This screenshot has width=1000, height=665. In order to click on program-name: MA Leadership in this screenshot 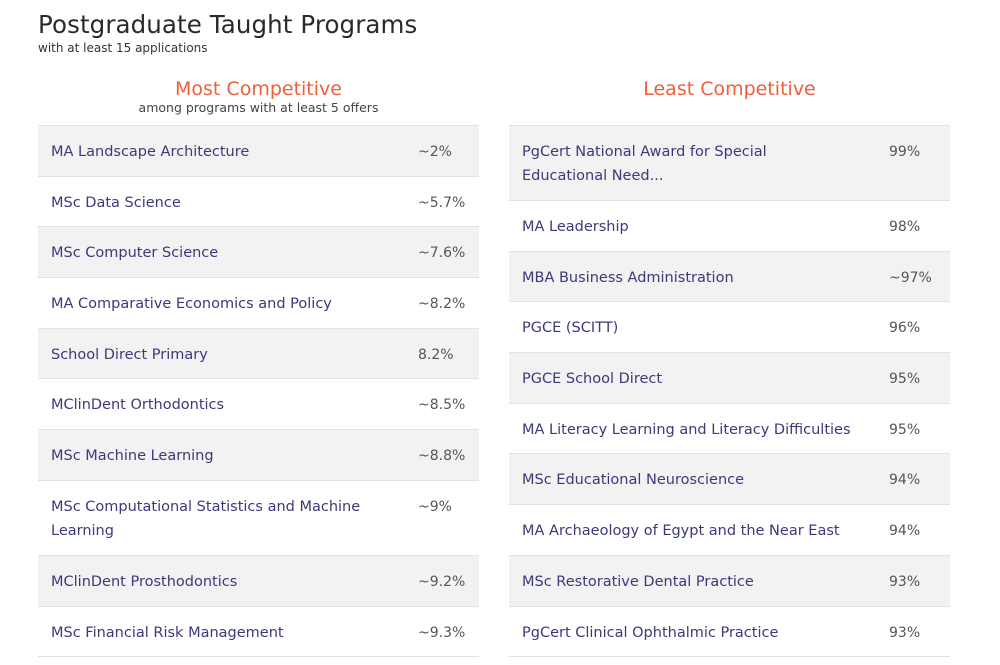, I will do `click(575, 227)`.